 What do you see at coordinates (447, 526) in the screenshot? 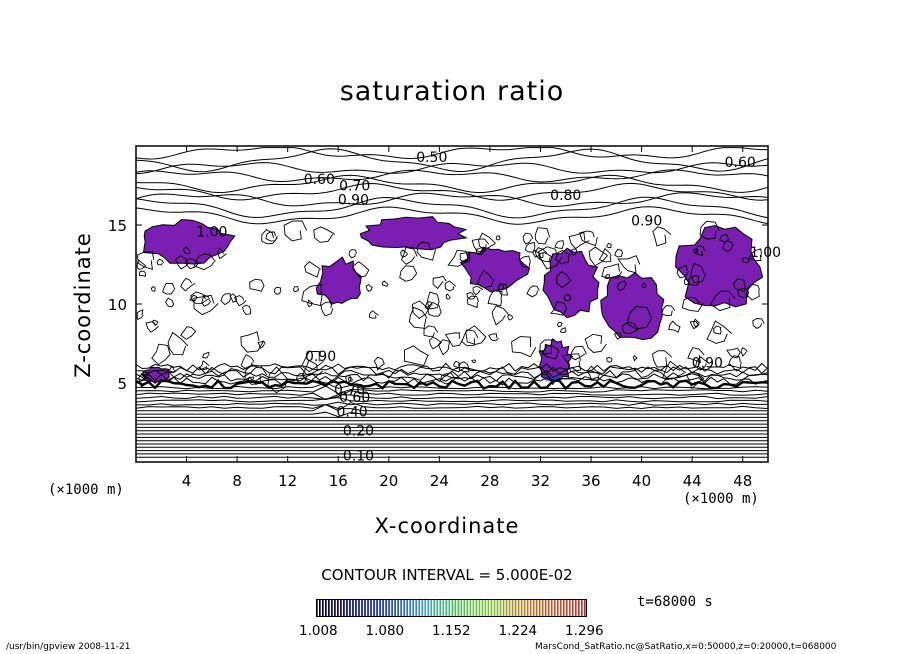
I see `x-axis-label: X-coordinate` at bounding box center [447, 526].